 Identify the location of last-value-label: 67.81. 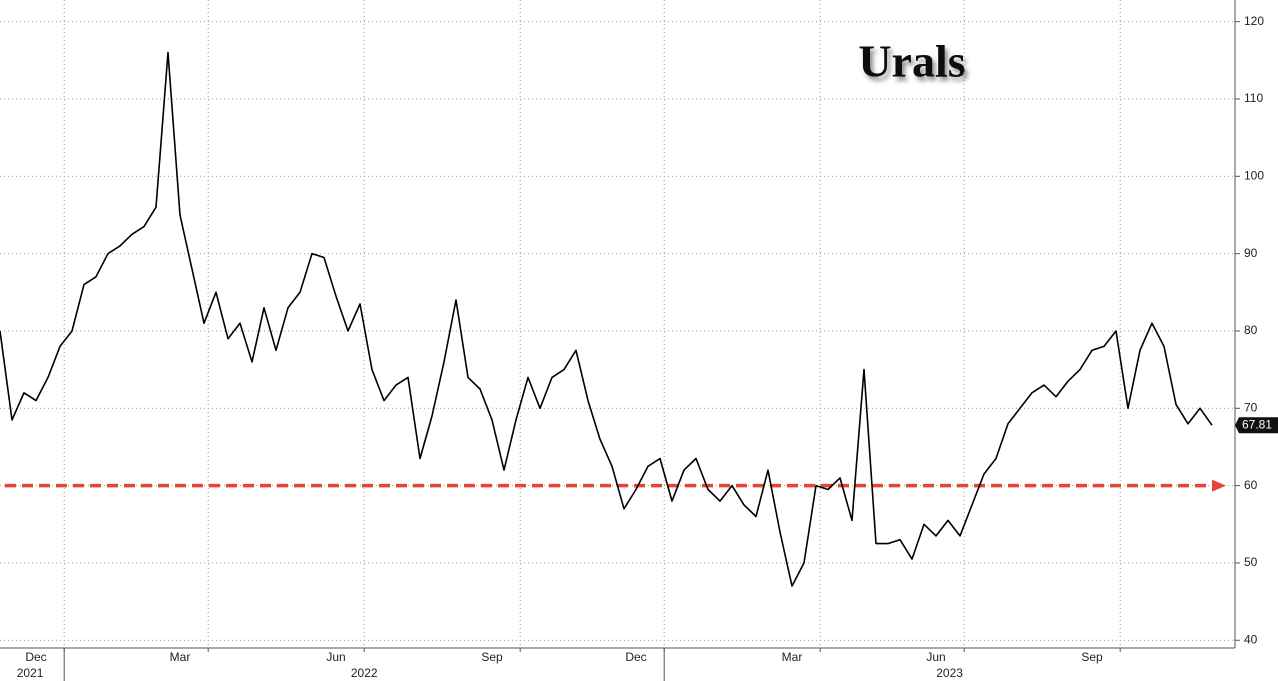
(1257, 424).